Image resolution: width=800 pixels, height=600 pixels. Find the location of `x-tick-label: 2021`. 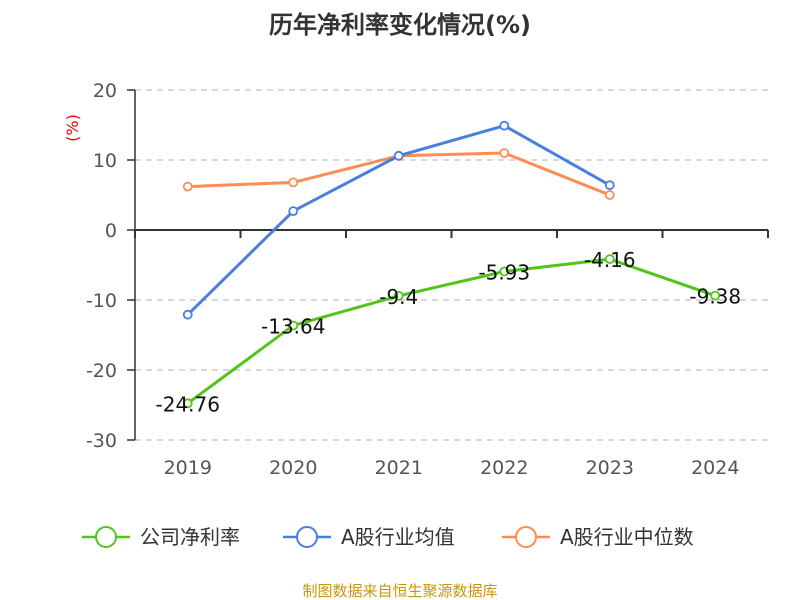

x-tick-label: 2021 is located at coordinates (399, 468).